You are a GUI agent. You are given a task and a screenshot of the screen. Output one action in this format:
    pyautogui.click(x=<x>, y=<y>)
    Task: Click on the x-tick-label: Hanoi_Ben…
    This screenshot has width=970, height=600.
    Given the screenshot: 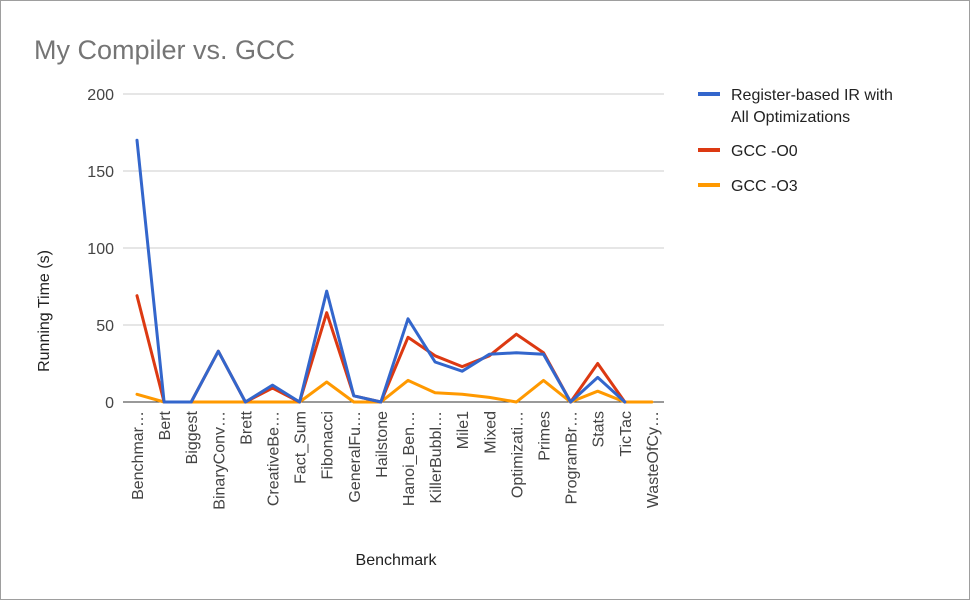 What is the action you would take?
    pyautogui.click(x=409, y=458)
    